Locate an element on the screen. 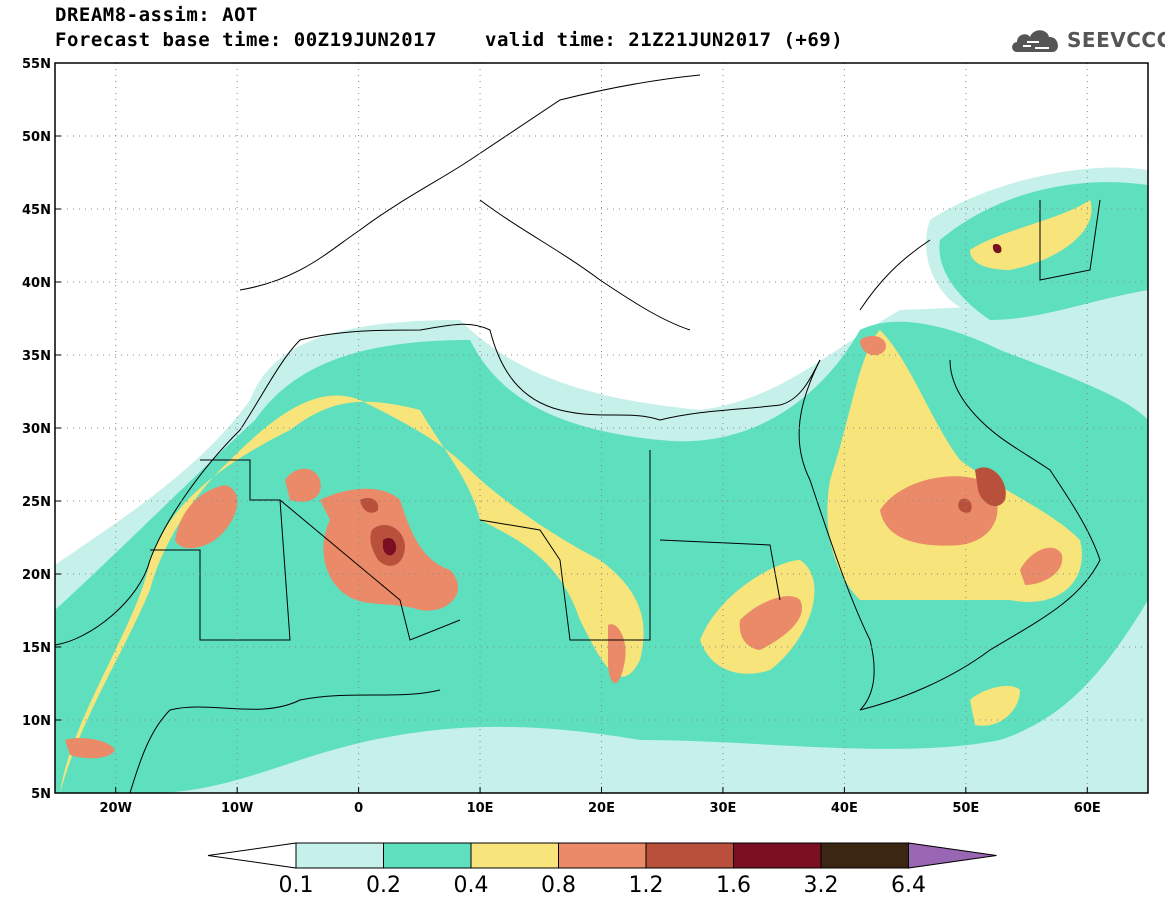  colorbar-label: 6.4 is located at coordinates (908, 885).